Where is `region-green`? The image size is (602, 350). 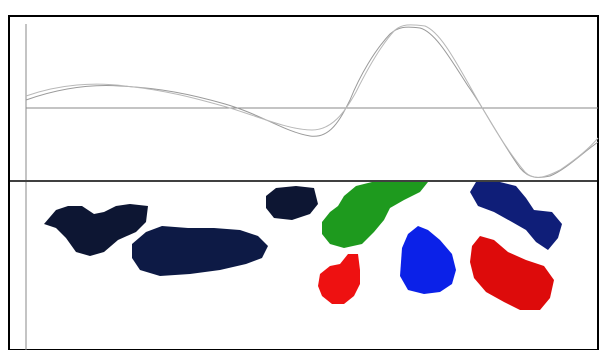 region-green is located at coordinates (375, 215).